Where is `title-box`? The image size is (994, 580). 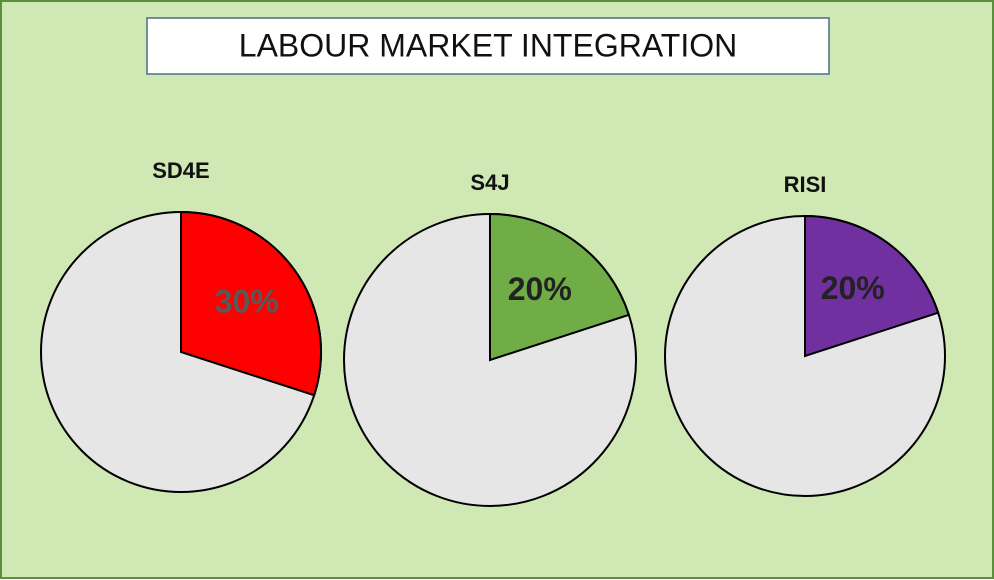 title-box is located at coordinates (488, 46).